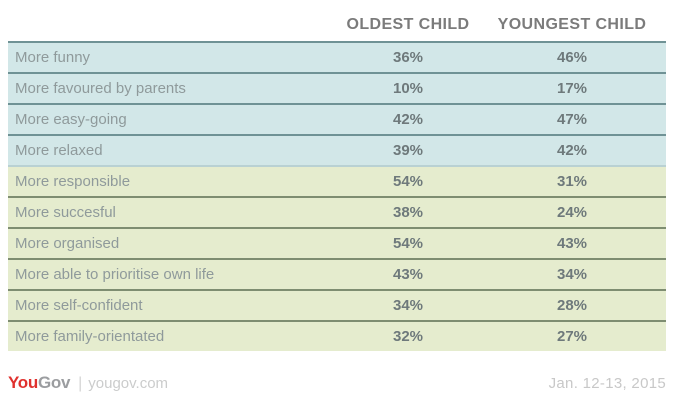  I want to click on column-header-youngest-child: YOUNGEST CHILD, so click(572, 24).